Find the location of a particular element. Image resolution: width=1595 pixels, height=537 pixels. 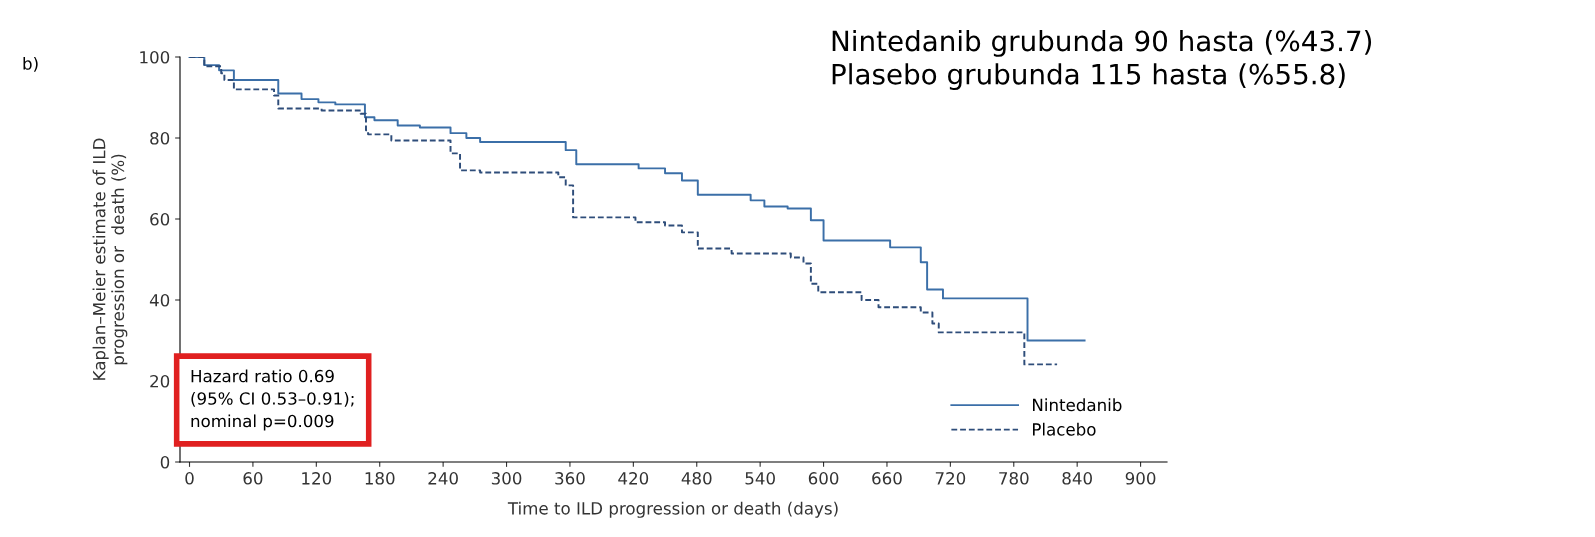

x-tick-label: 720 is located at coordinates (950, 478).